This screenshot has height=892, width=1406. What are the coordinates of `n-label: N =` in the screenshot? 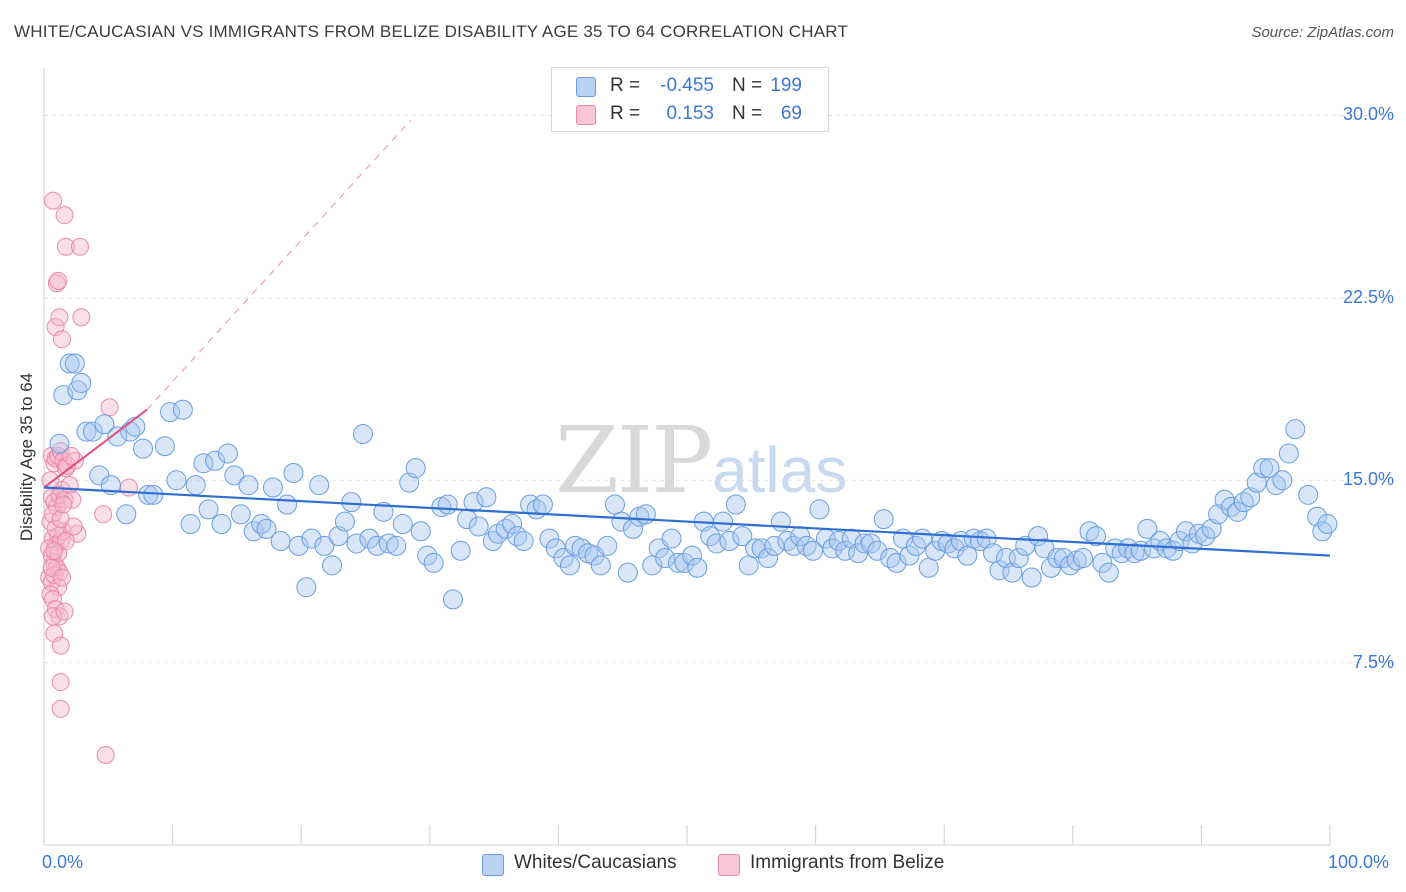 It's located at (747, 85).